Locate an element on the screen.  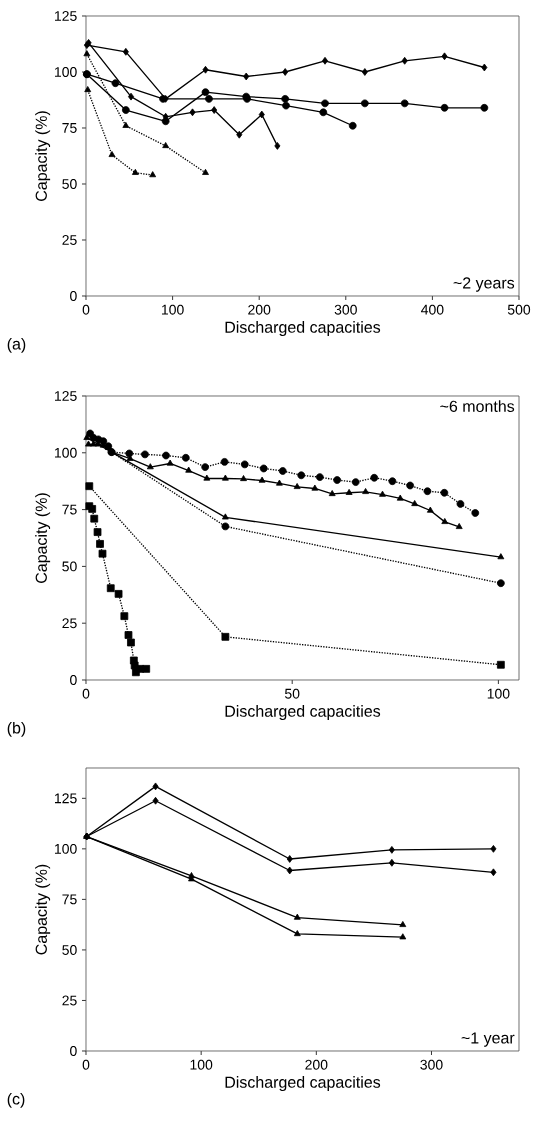
annotation: ~1 year is located at coordinates (488, 1039).